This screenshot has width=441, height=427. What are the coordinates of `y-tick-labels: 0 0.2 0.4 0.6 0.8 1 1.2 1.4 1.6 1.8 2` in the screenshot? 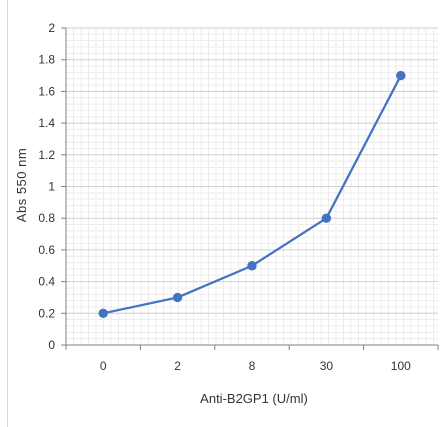 It's located at (46, 186).